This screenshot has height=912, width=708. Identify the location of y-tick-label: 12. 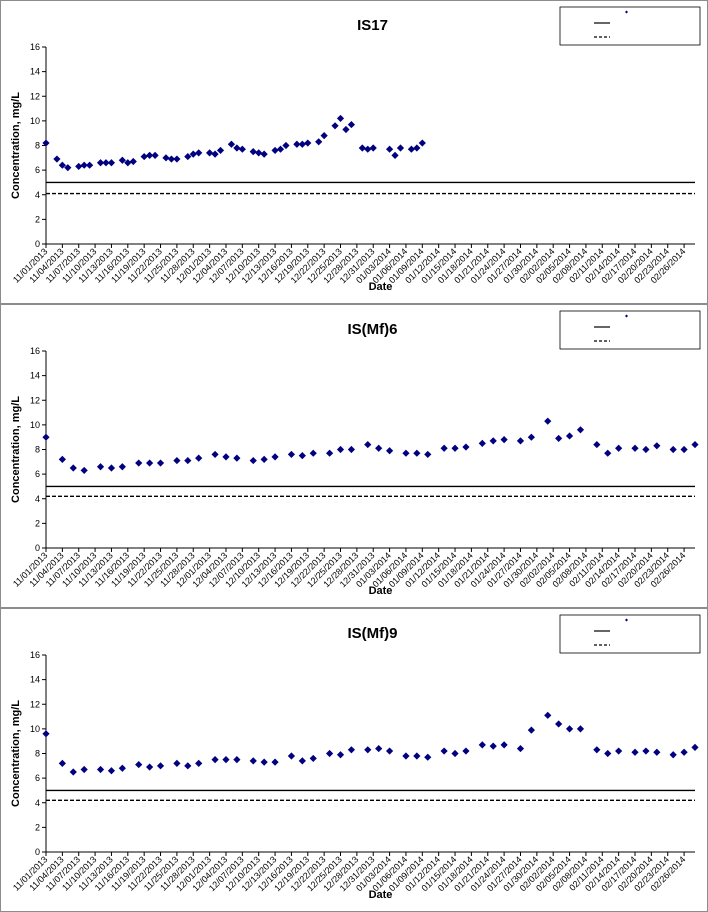
(35, 400).